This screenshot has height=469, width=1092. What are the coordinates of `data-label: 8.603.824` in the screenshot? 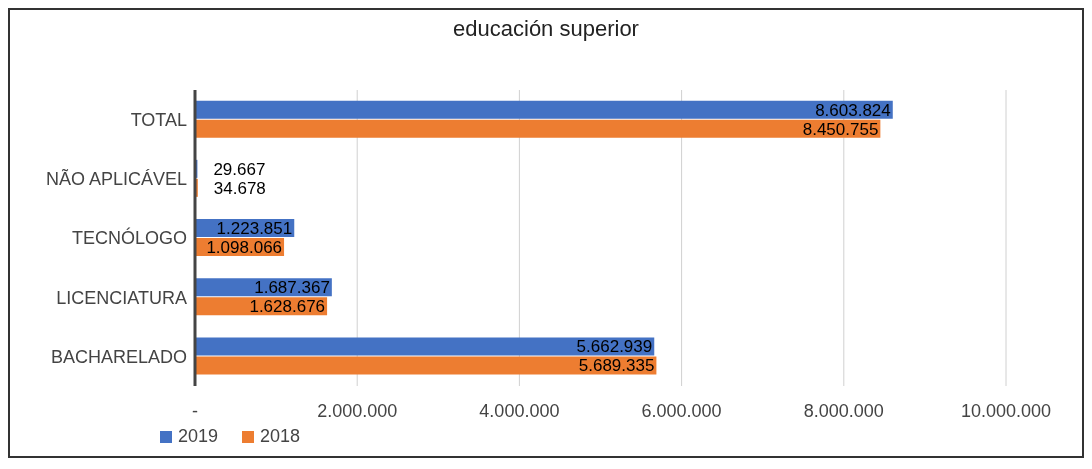 It's located at (853, 110).